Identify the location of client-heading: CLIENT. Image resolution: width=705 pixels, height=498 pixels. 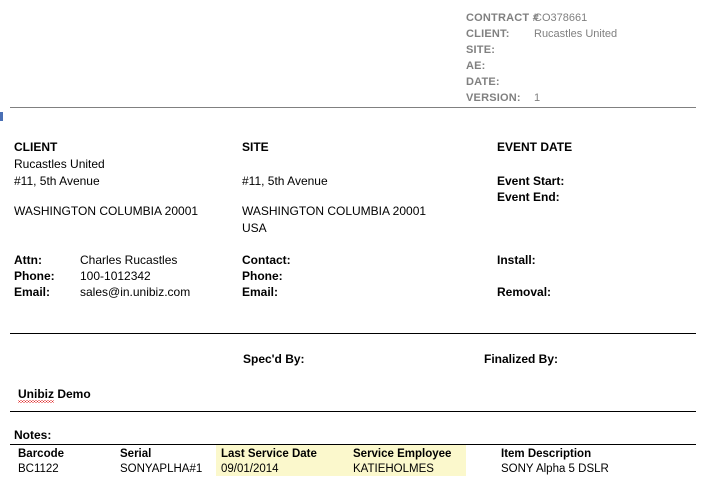
(36, 147).